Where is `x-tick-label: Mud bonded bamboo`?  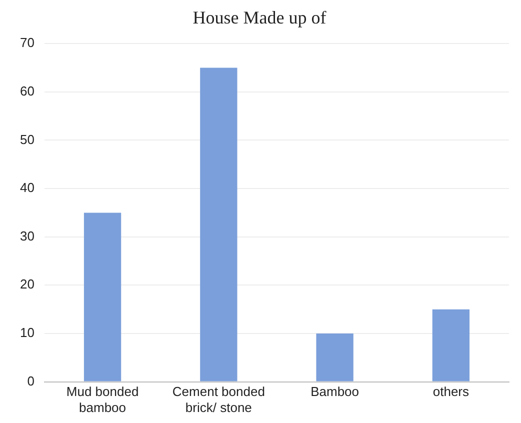
x-tick-label: Mud bonded bamboo is located at coordinates (102, 399).